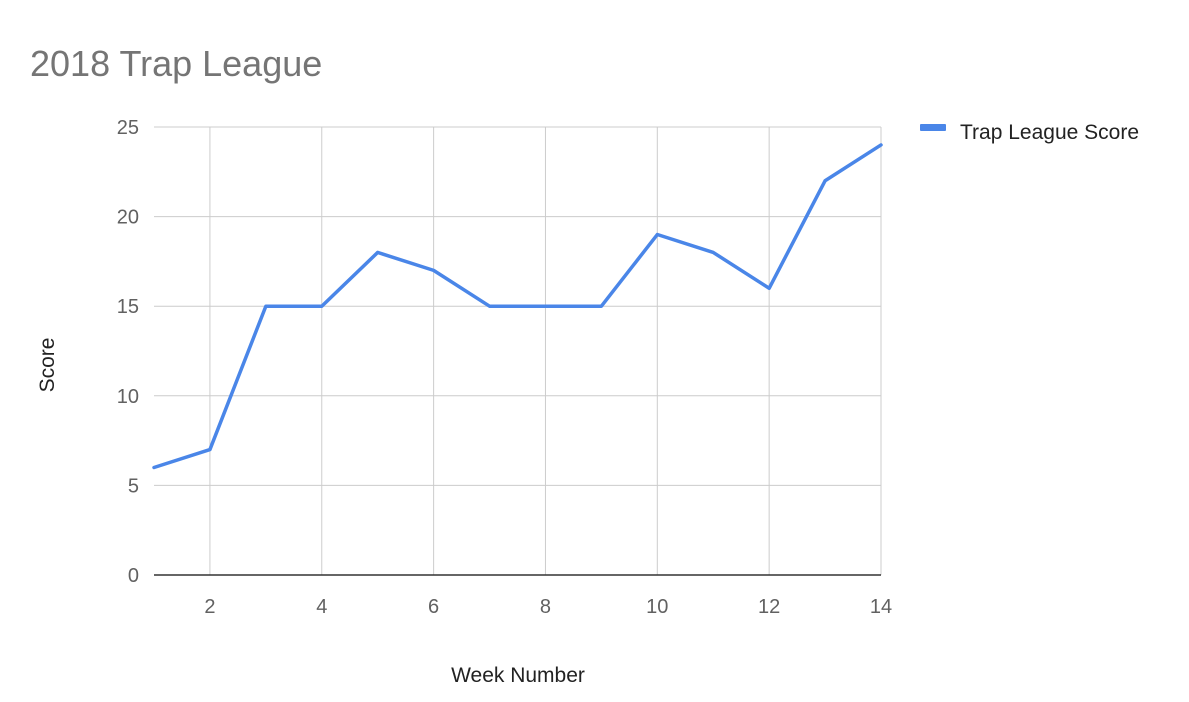 The width and height of the screenshot is (1189, 702). What do you see at coordinates (128, 307) in the screenshot?
I see `y-tick-label: 15` at bounding box center [128, 307].